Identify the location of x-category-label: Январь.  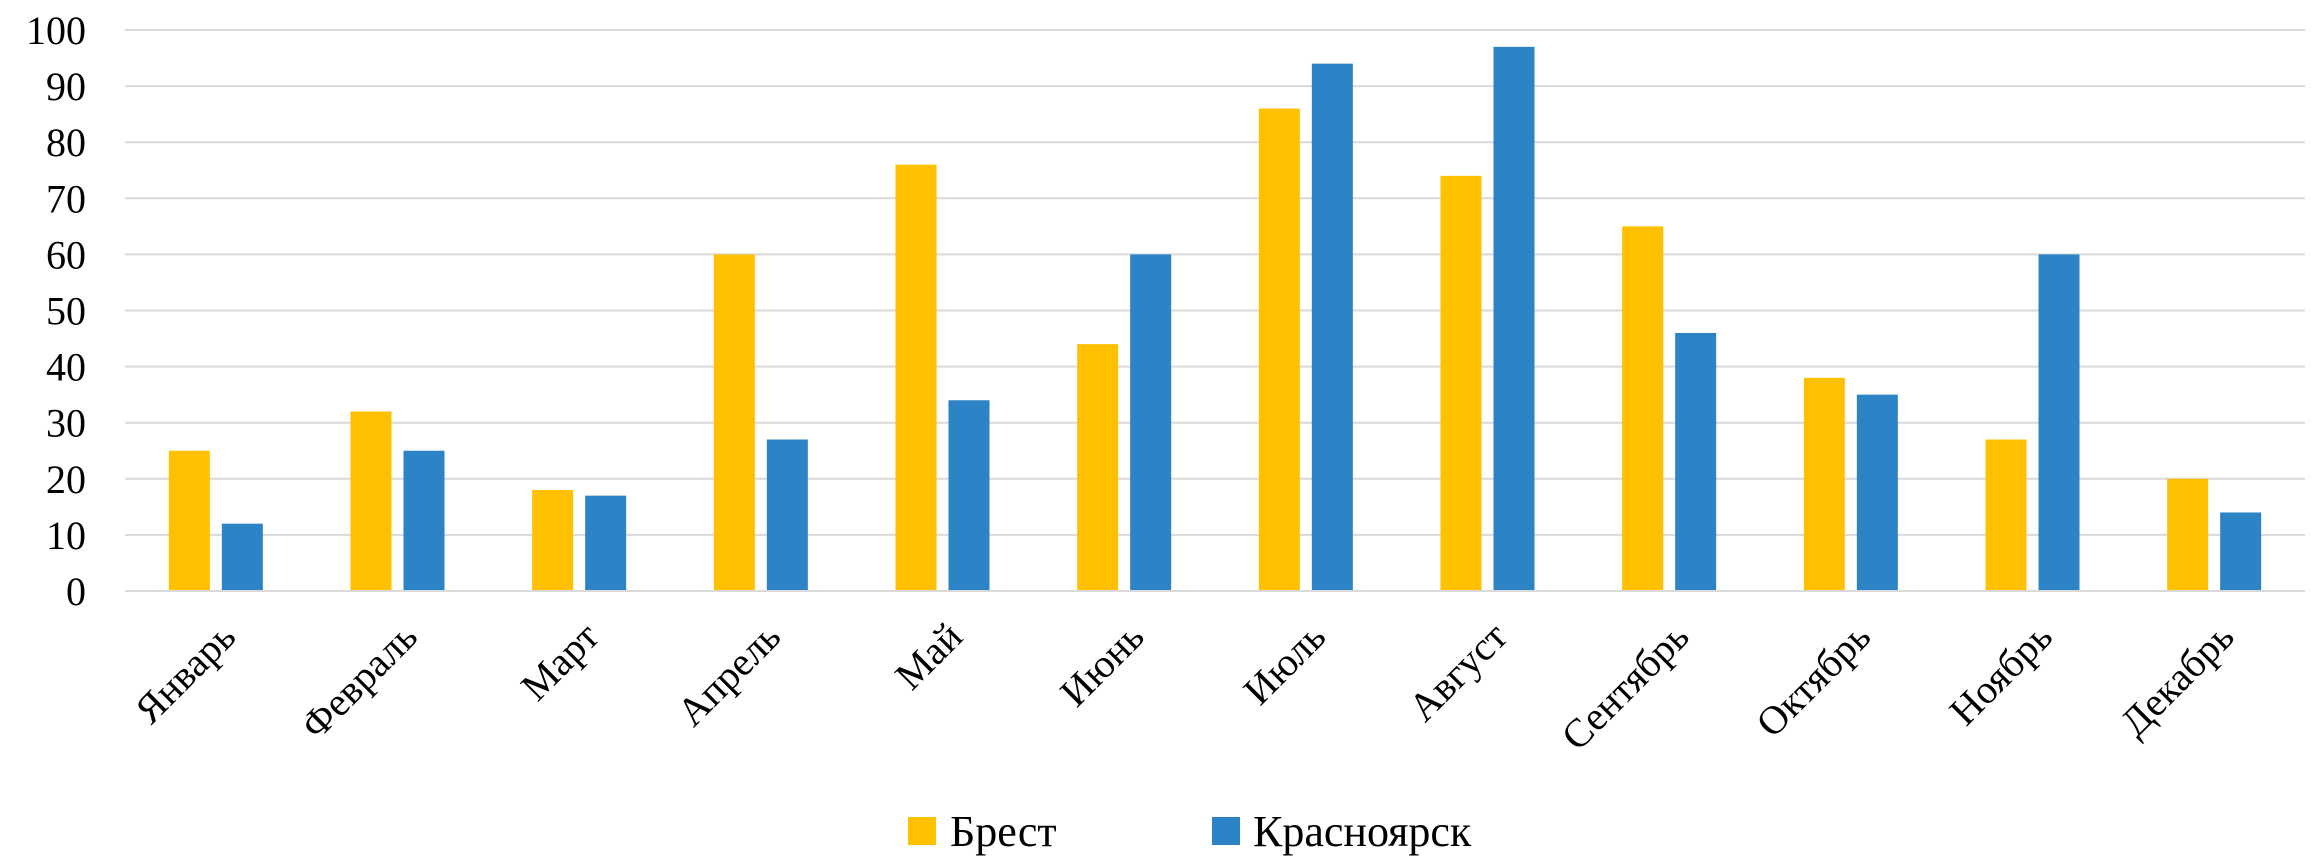
(185, 673).